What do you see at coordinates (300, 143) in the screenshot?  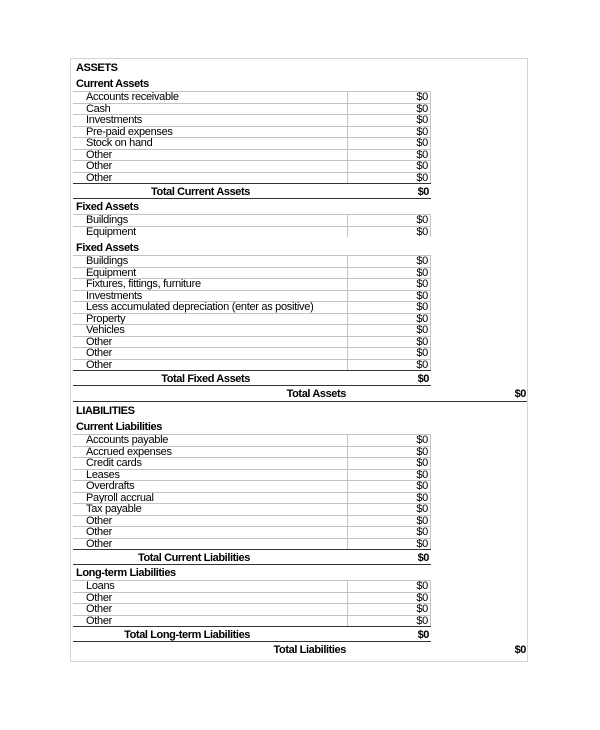 I see `table-row: Stock on hand $0` at bounding box center [300, 143].